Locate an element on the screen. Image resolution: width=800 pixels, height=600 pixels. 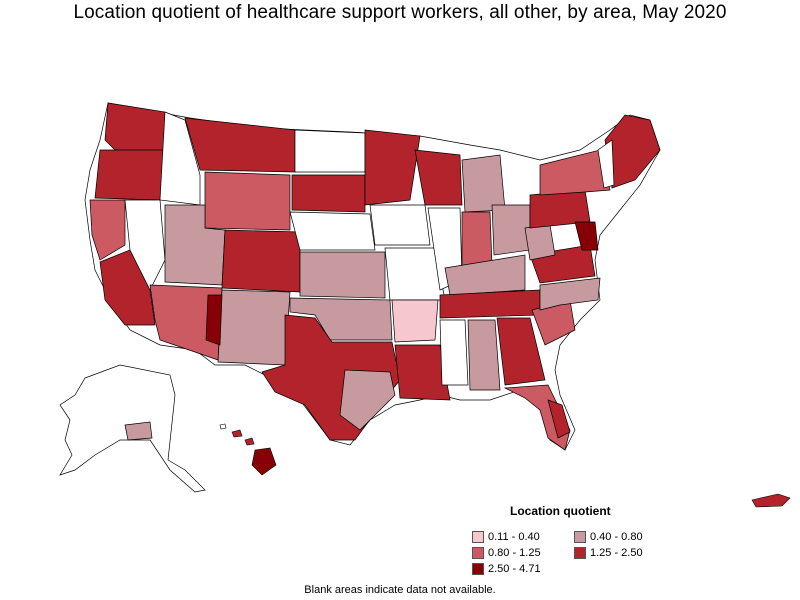
legend-label-4: 1.25 - 2.50 is located at coordinates (616, 553).